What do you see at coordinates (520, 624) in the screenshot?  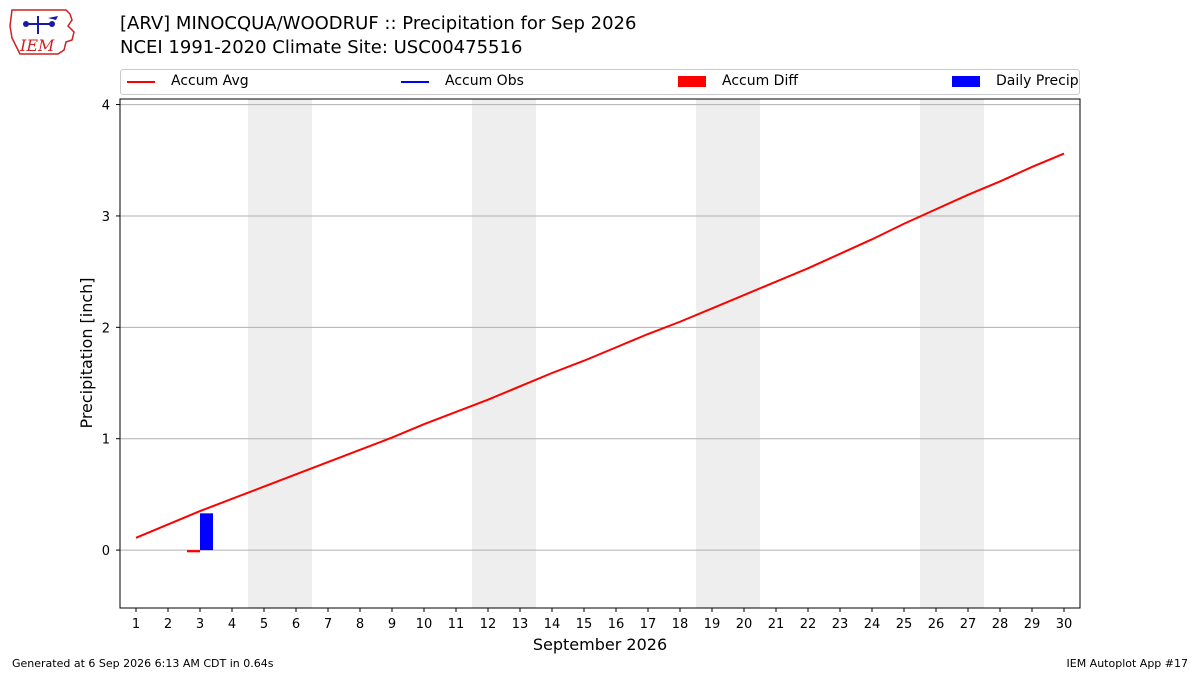 I see `x-tick-label-13: 13` at bounding box center [520, 624].